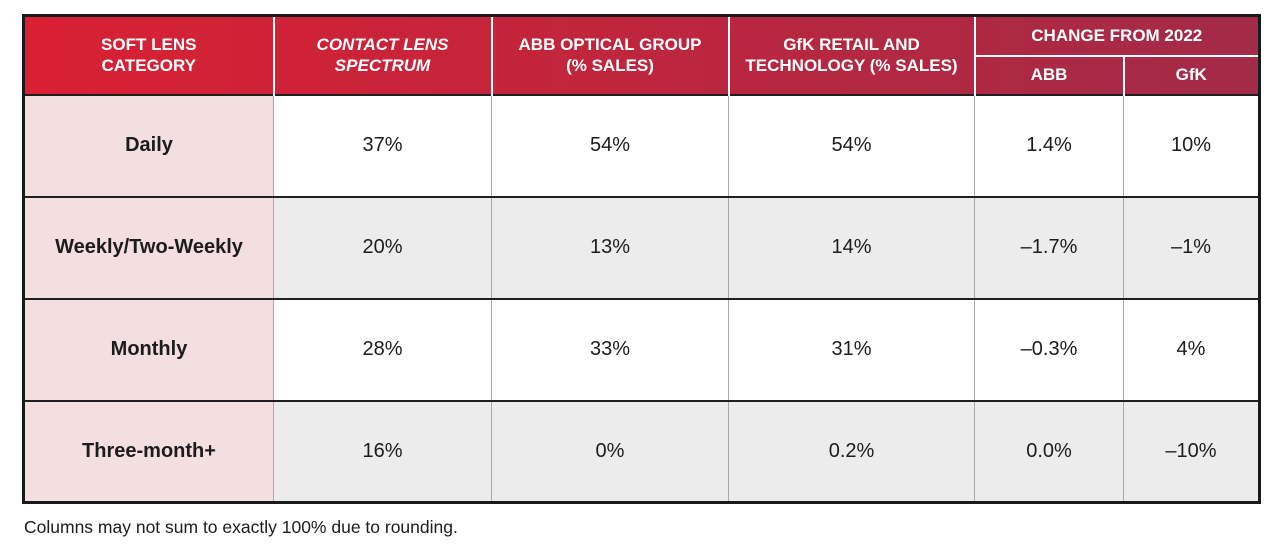 Image resolution: width=1280 pixels, height=552 pixels. I want to click on cell-weekly-gfk: 14%, so click(851, 247).